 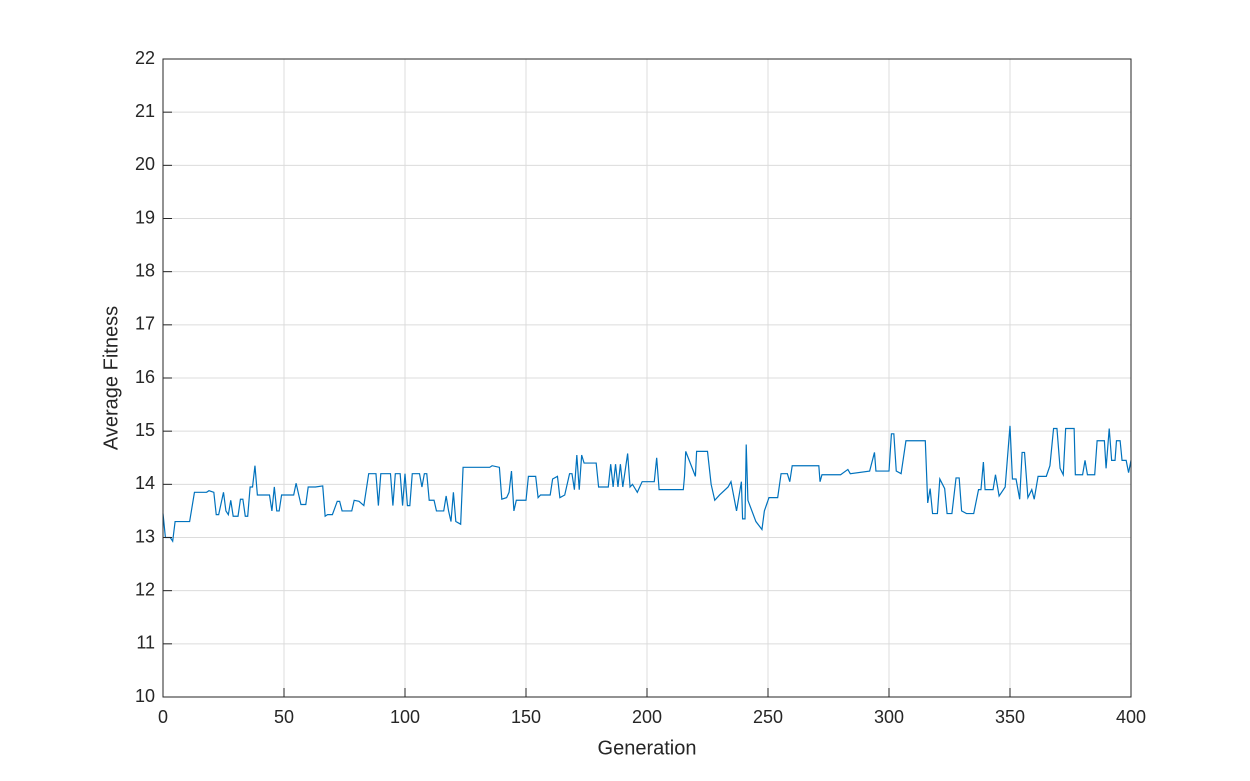 I want to click on x-axis-label: Generation, so click(x=647, y=748).